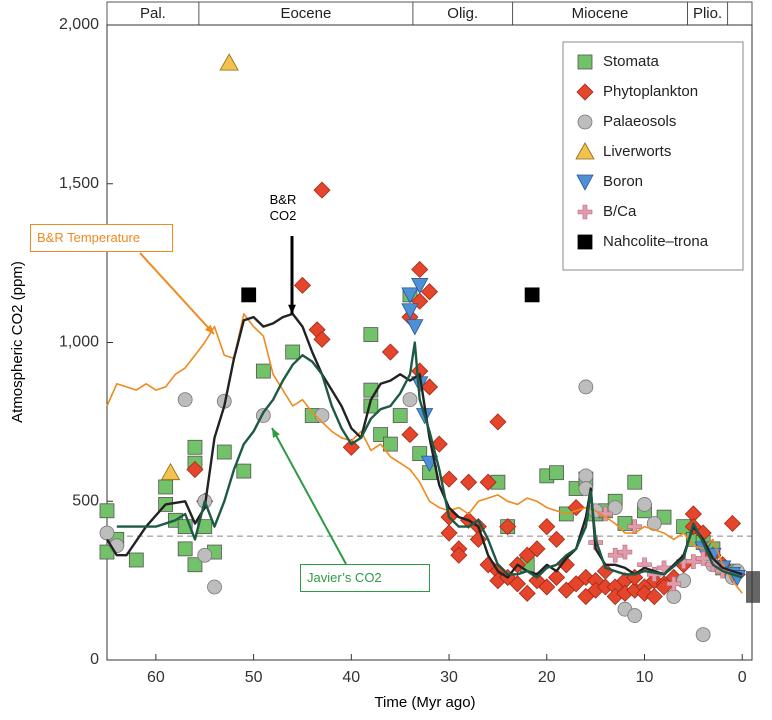  I want to click on legend-label: Palaeosols, so click(639, 121).